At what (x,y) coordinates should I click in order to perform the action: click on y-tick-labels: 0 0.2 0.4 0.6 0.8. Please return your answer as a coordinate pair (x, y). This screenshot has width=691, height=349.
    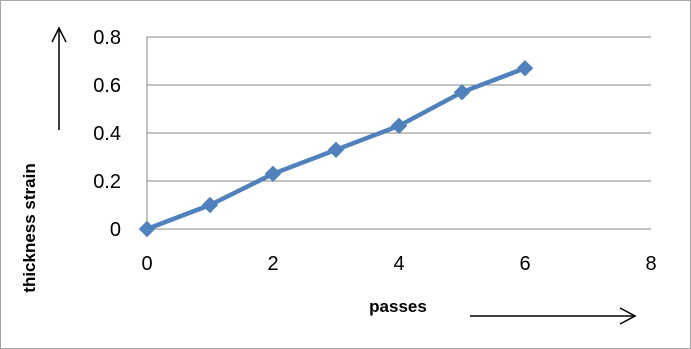
    Looking at the image, I should click on (107, 134).